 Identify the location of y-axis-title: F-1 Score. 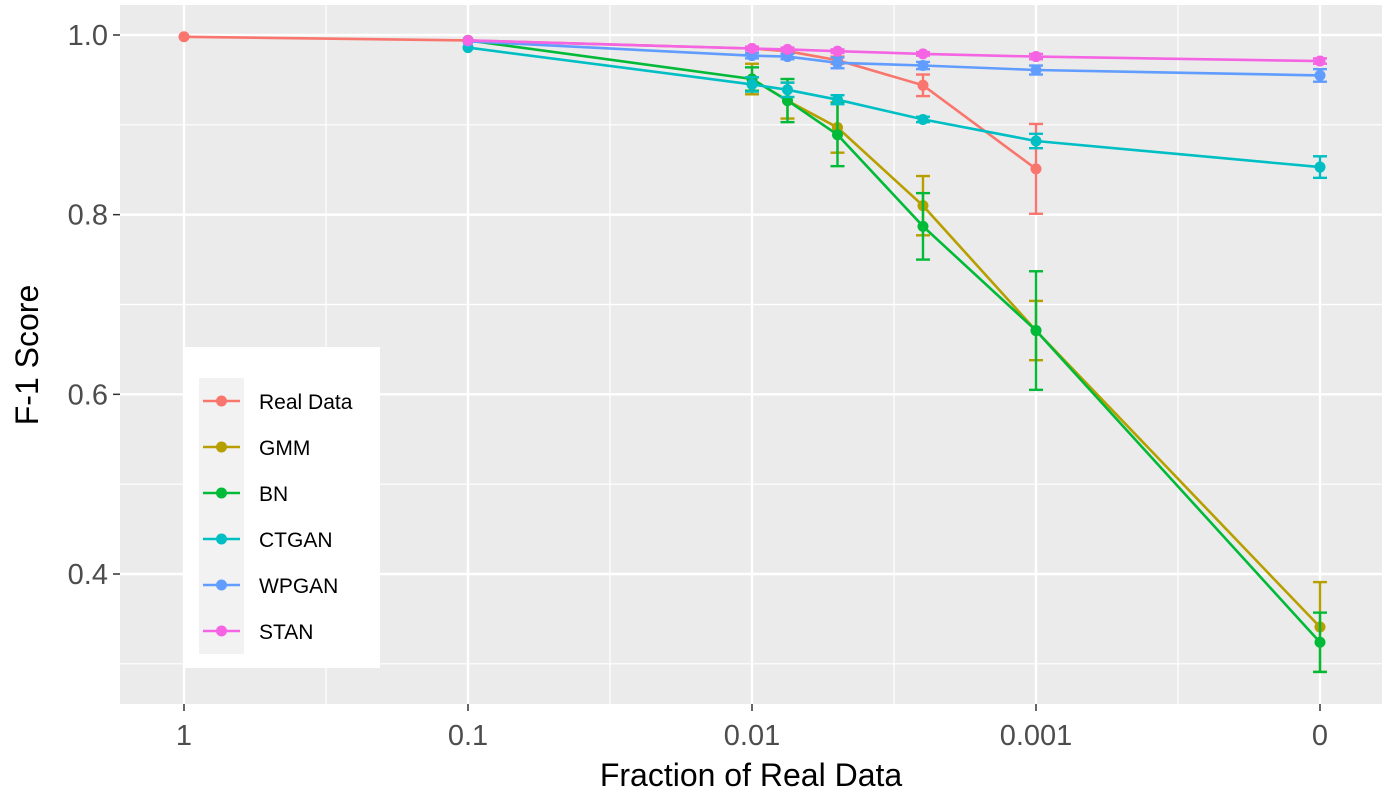
(27, 355).